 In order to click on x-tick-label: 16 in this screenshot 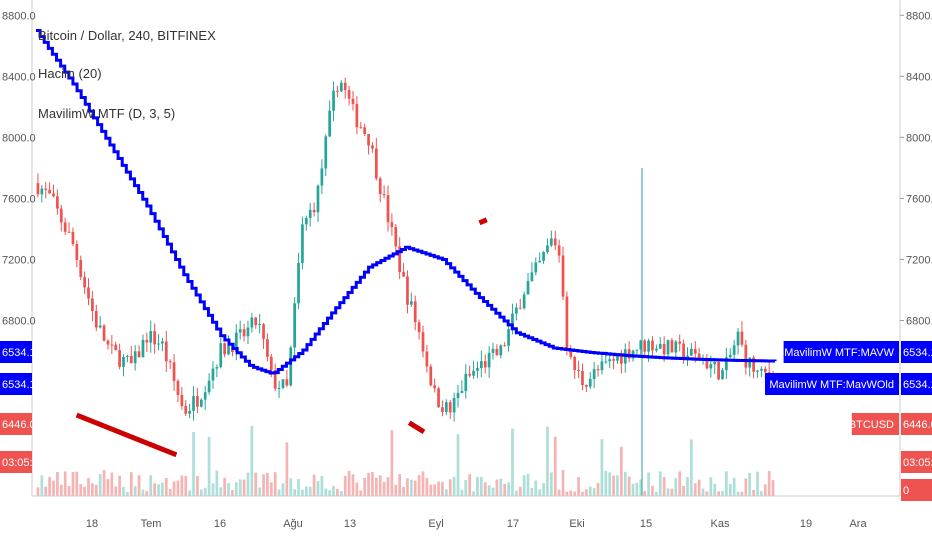, I will do `click(220, 524)`.